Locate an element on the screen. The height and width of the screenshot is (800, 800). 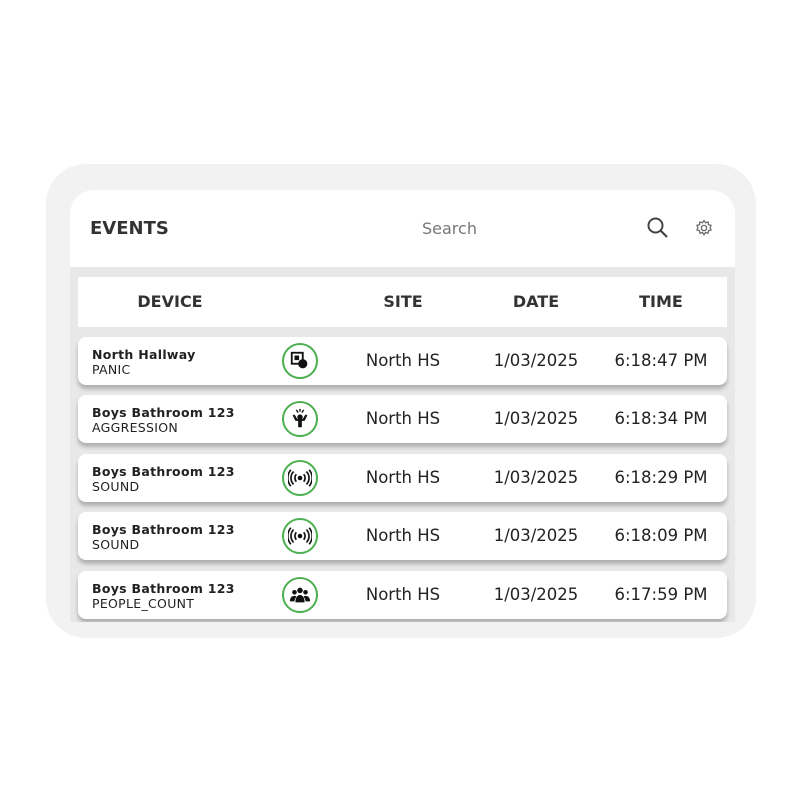
column-site: SITE is located at coordinates (403, 301).